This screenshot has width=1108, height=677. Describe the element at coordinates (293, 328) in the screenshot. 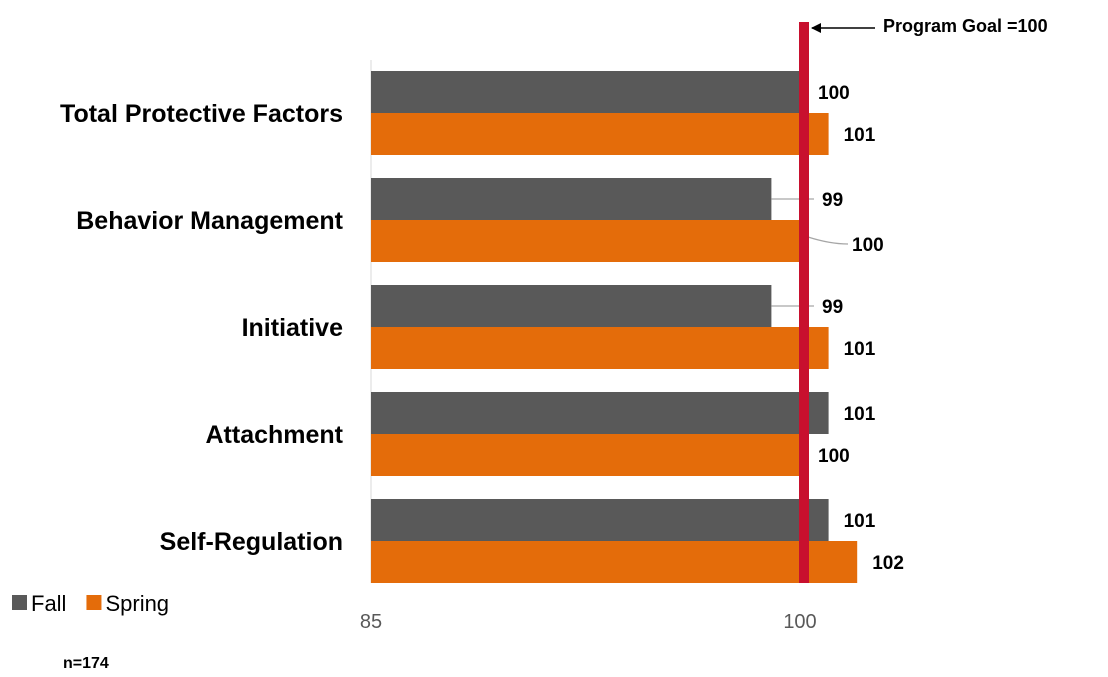

I see `category-label-initiative: Initiative` at that location.